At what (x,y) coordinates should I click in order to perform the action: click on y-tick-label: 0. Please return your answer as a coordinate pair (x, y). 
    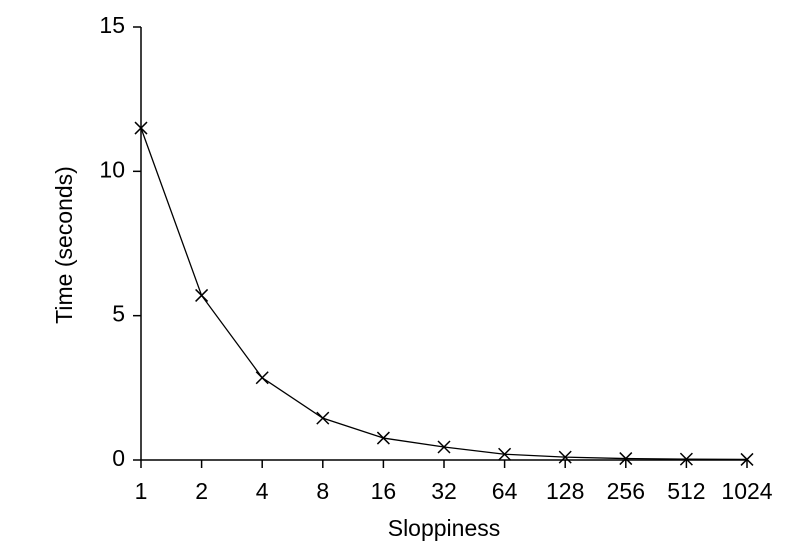
    Looking at the image, I should click on (118, 458).